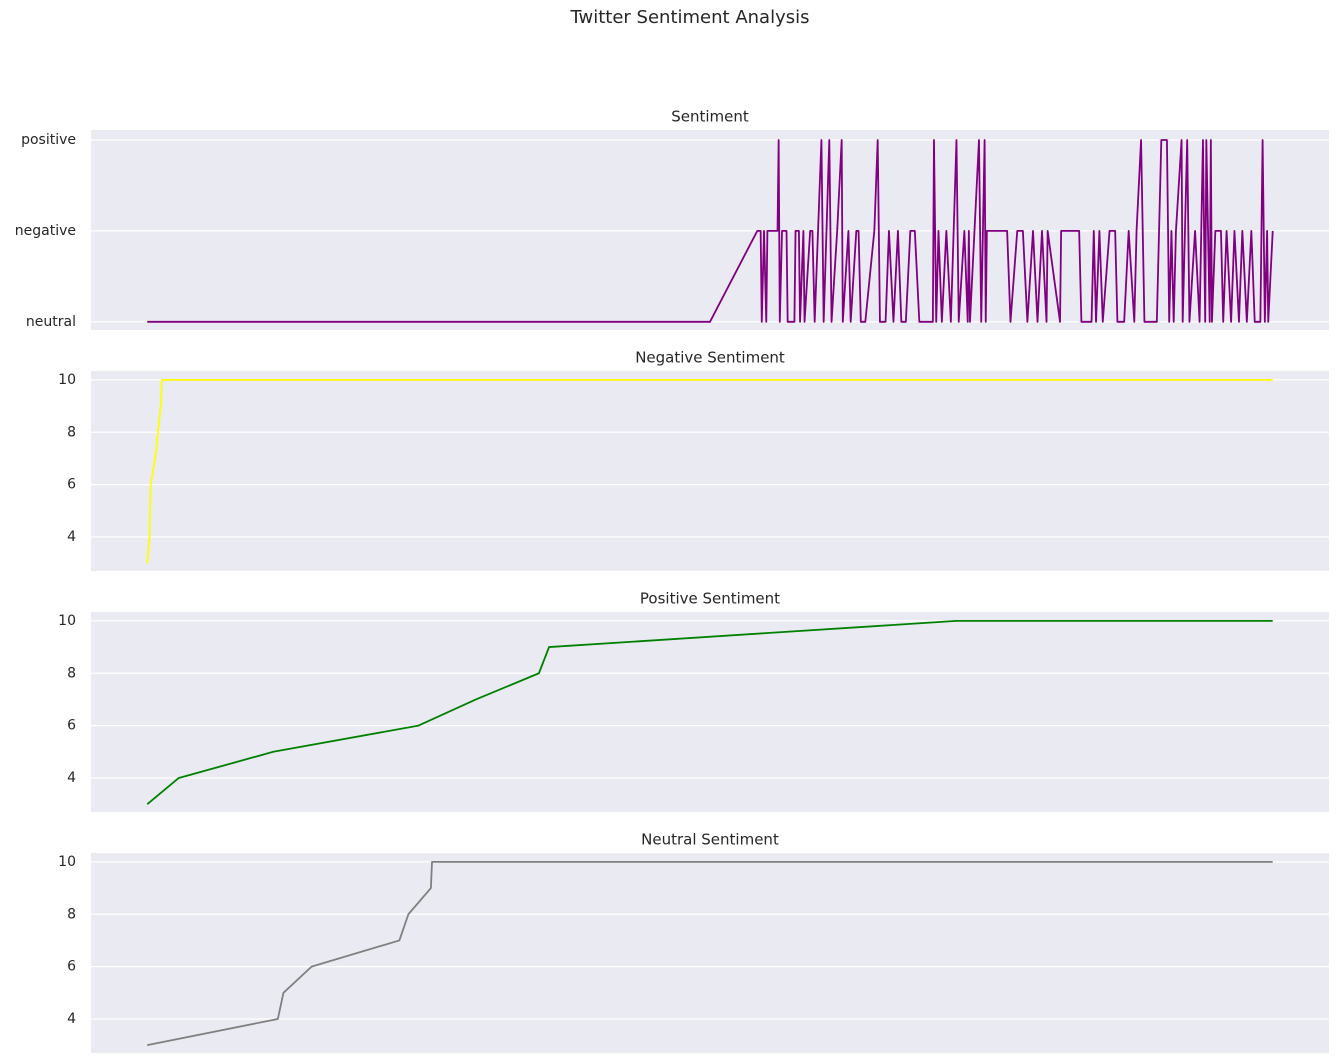  What do you see at coordinates (710, 840) in the screenshot?
I see `panel-title: Neutral Sentiment` at bounding box center [710, 840].